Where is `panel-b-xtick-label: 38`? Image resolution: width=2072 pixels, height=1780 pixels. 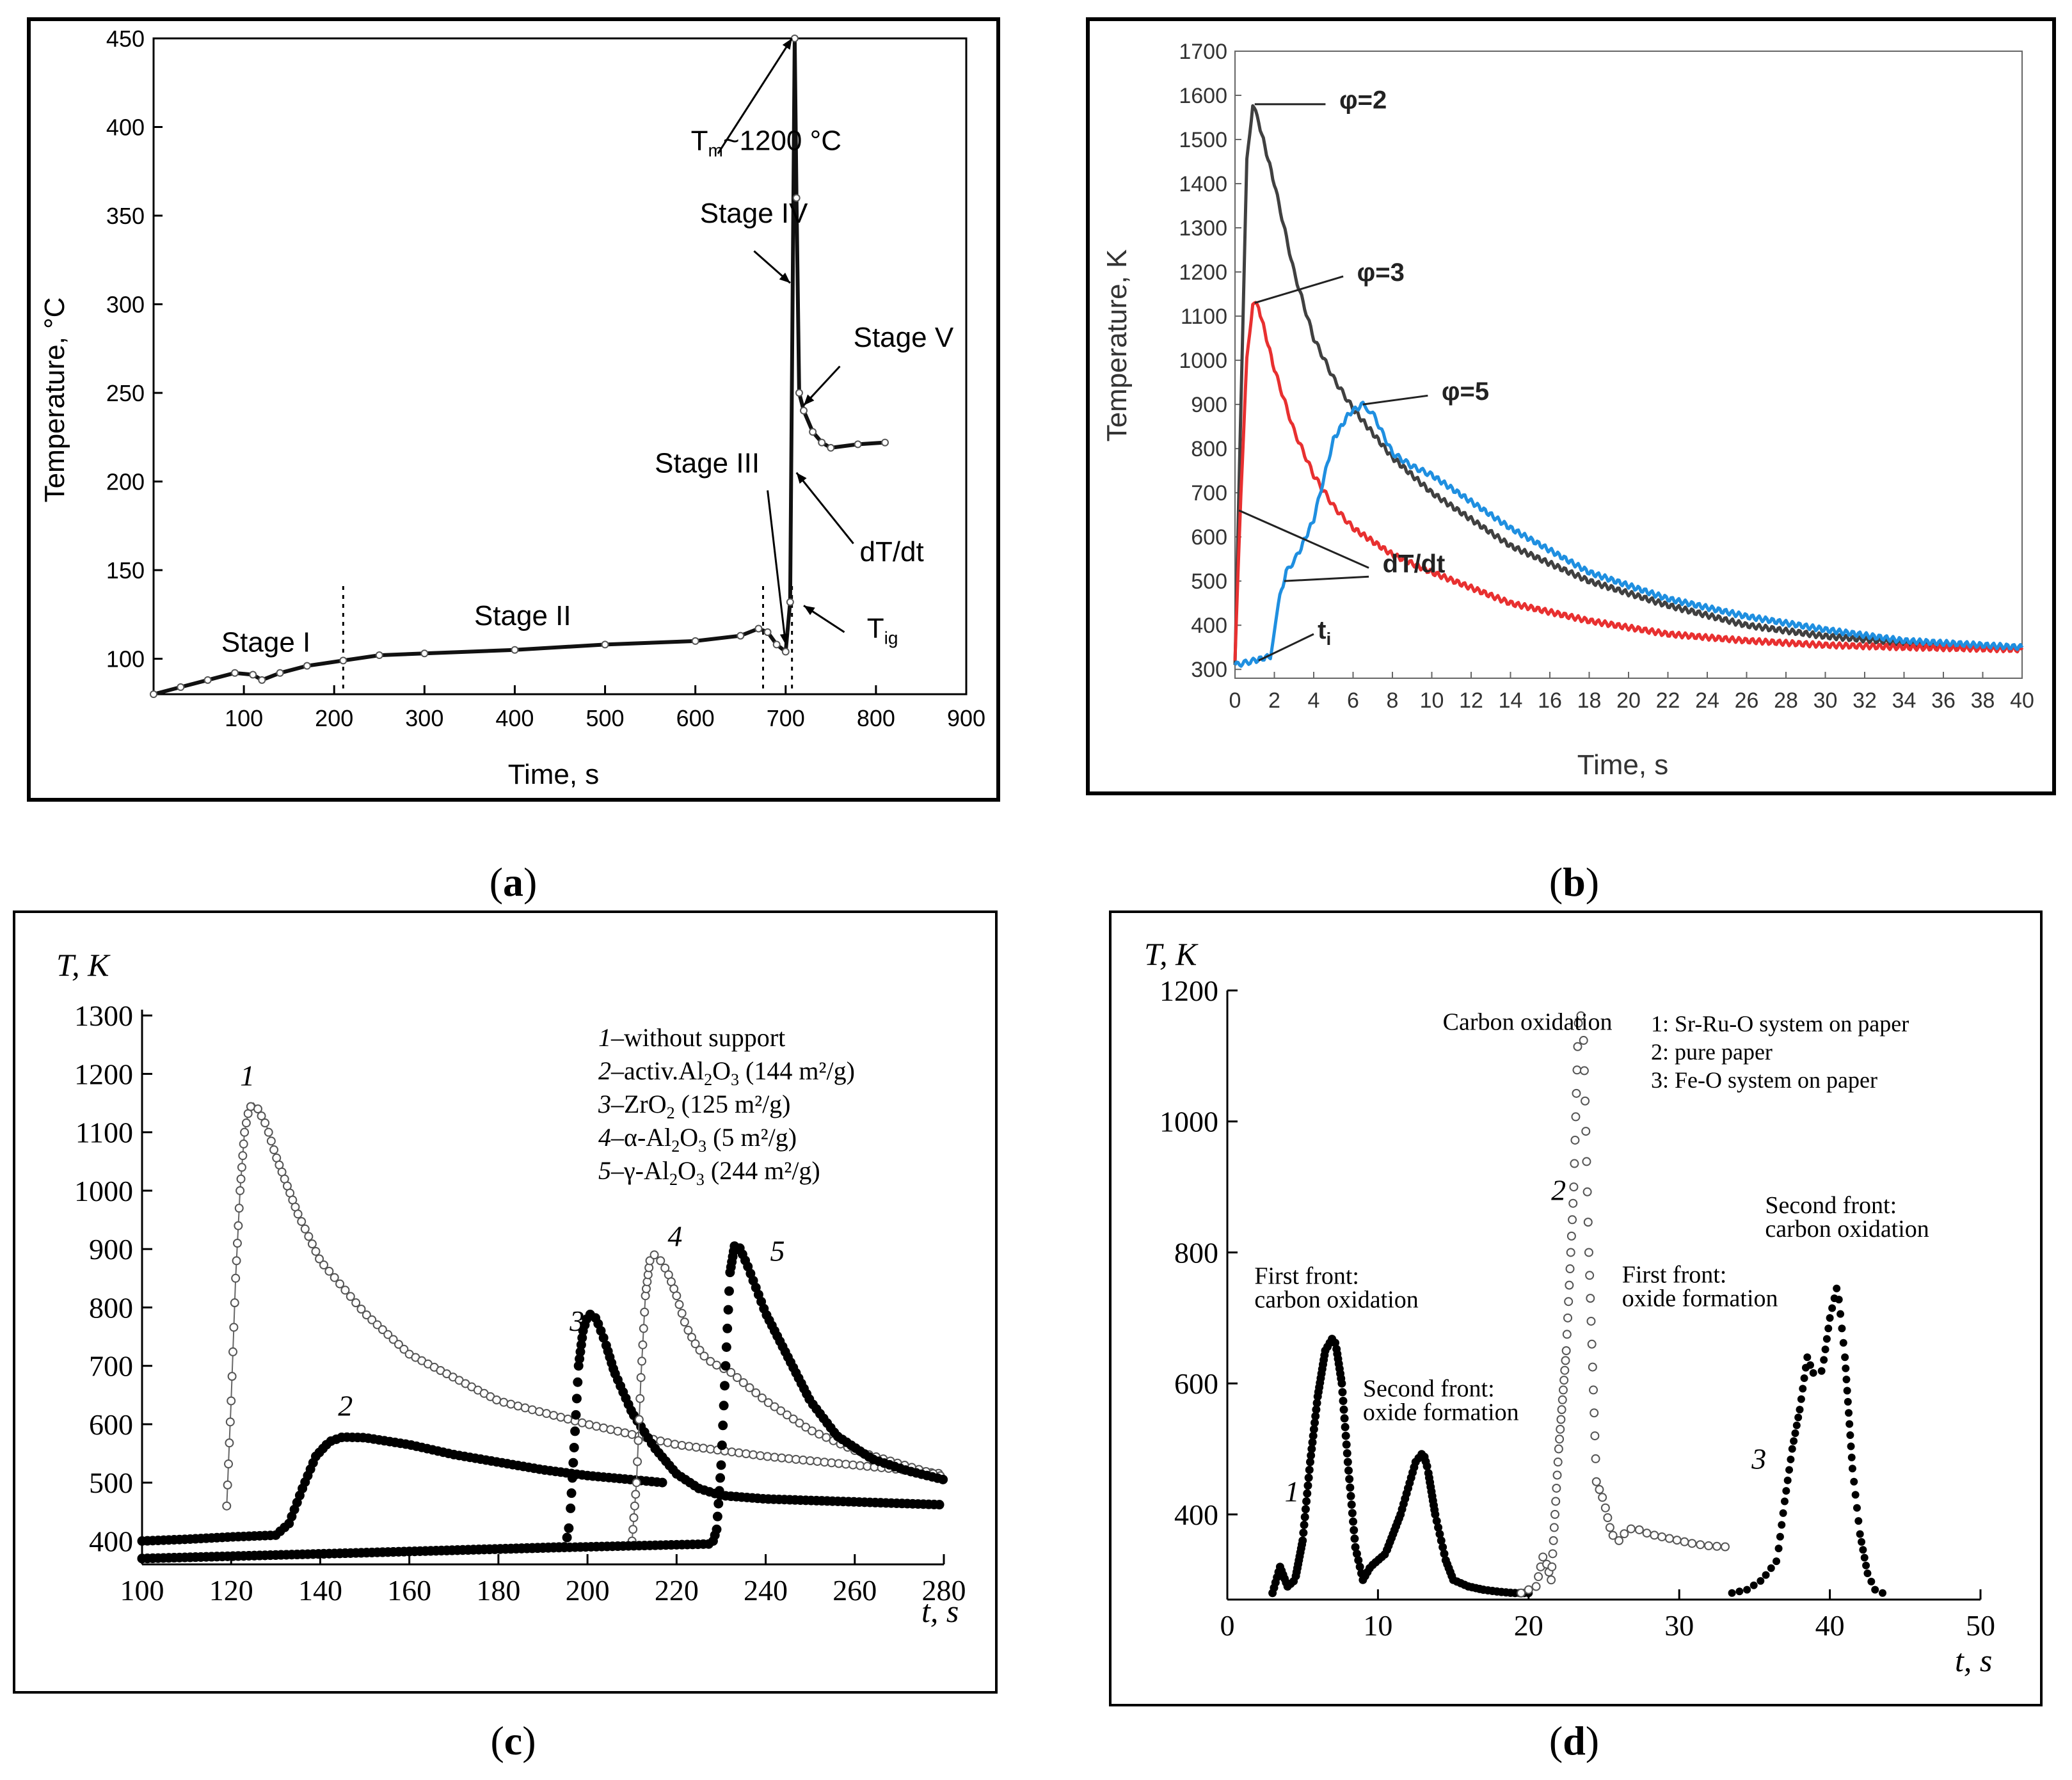 panel-b-xtick-label: 38 is located at coordinates (1983, 700).